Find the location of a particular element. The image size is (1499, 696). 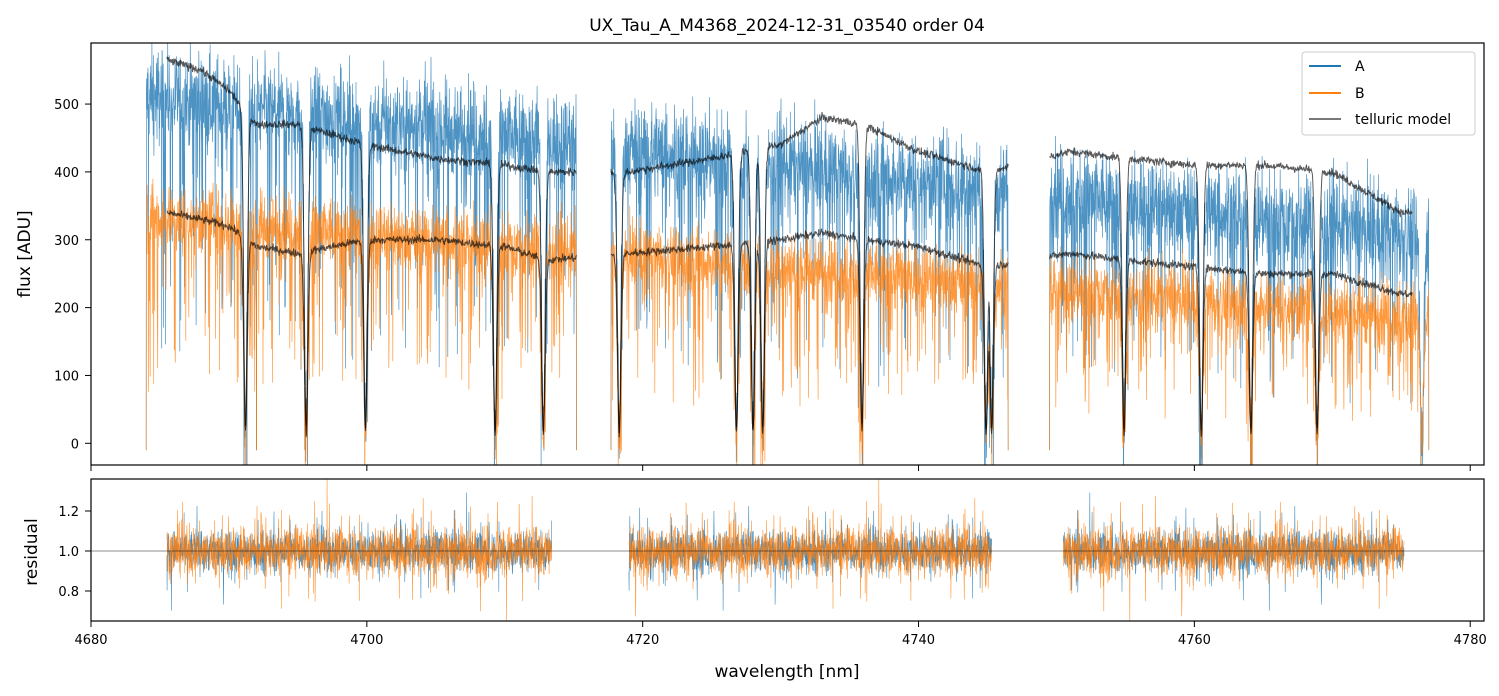

x-axis-label-wavelength: wavelength [nm] is located at coordinates (786, 672).